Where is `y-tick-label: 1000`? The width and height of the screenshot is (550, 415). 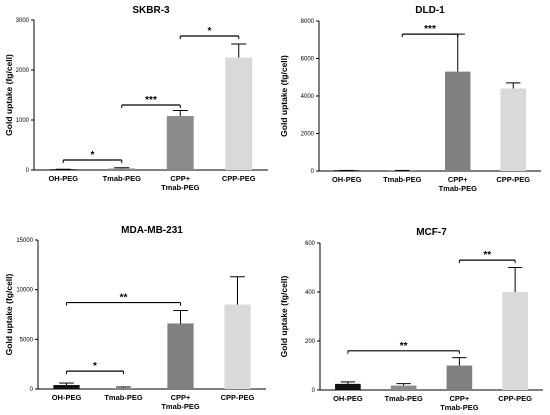 y-tick-label: 1000 is located at coordinates (23, 121).